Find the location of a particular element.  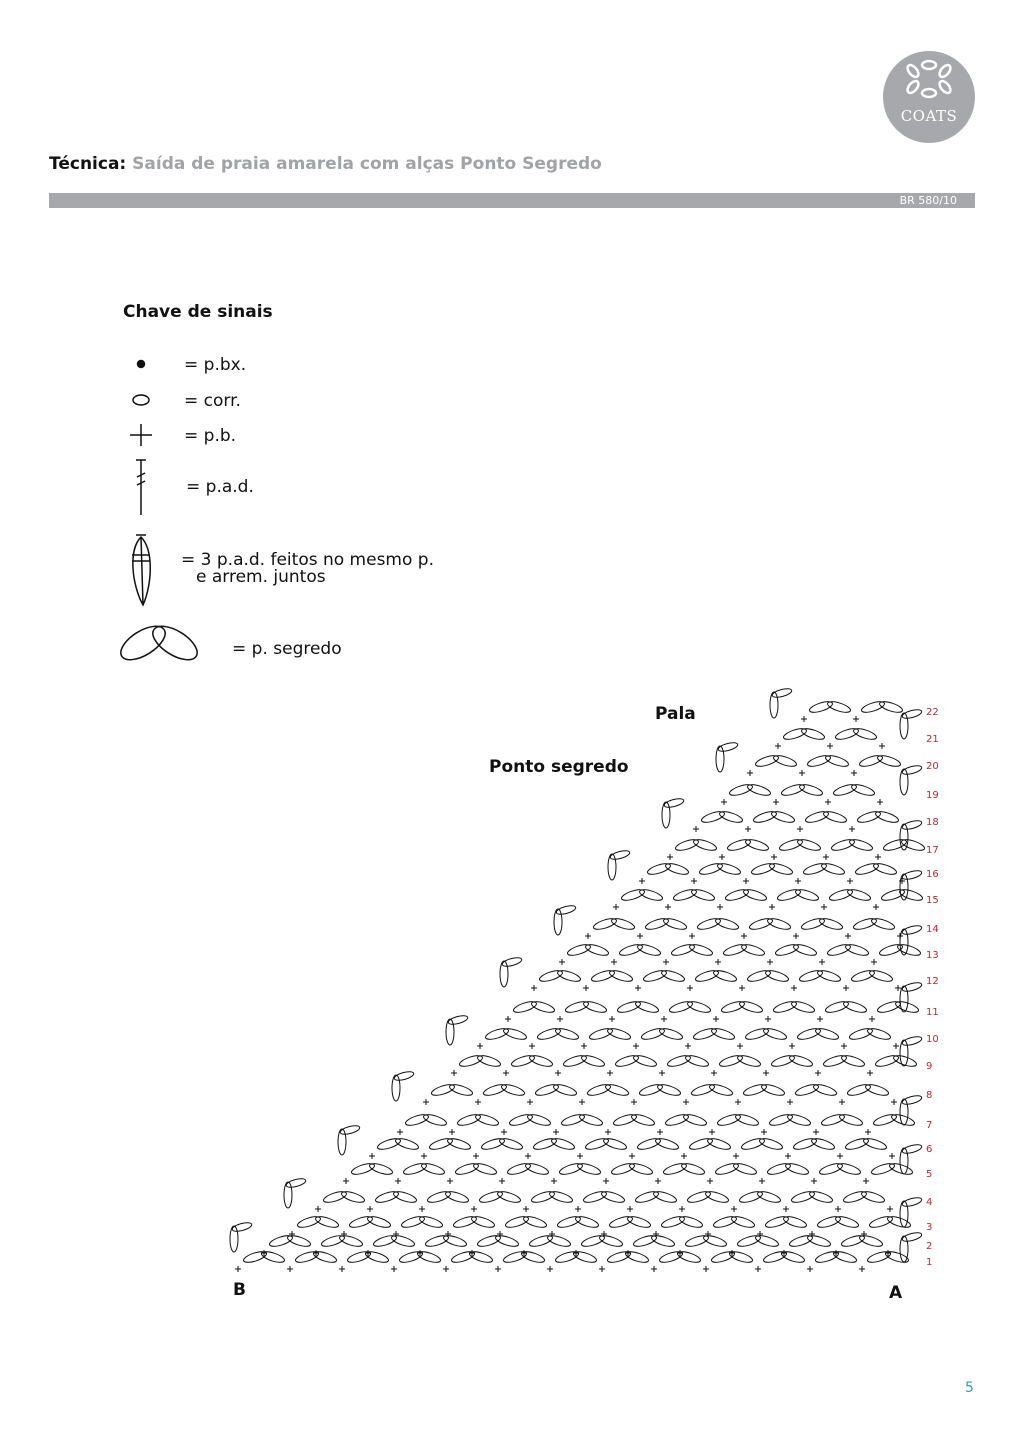

single-crochet-plus-icon is located at coordinates (141, 435).